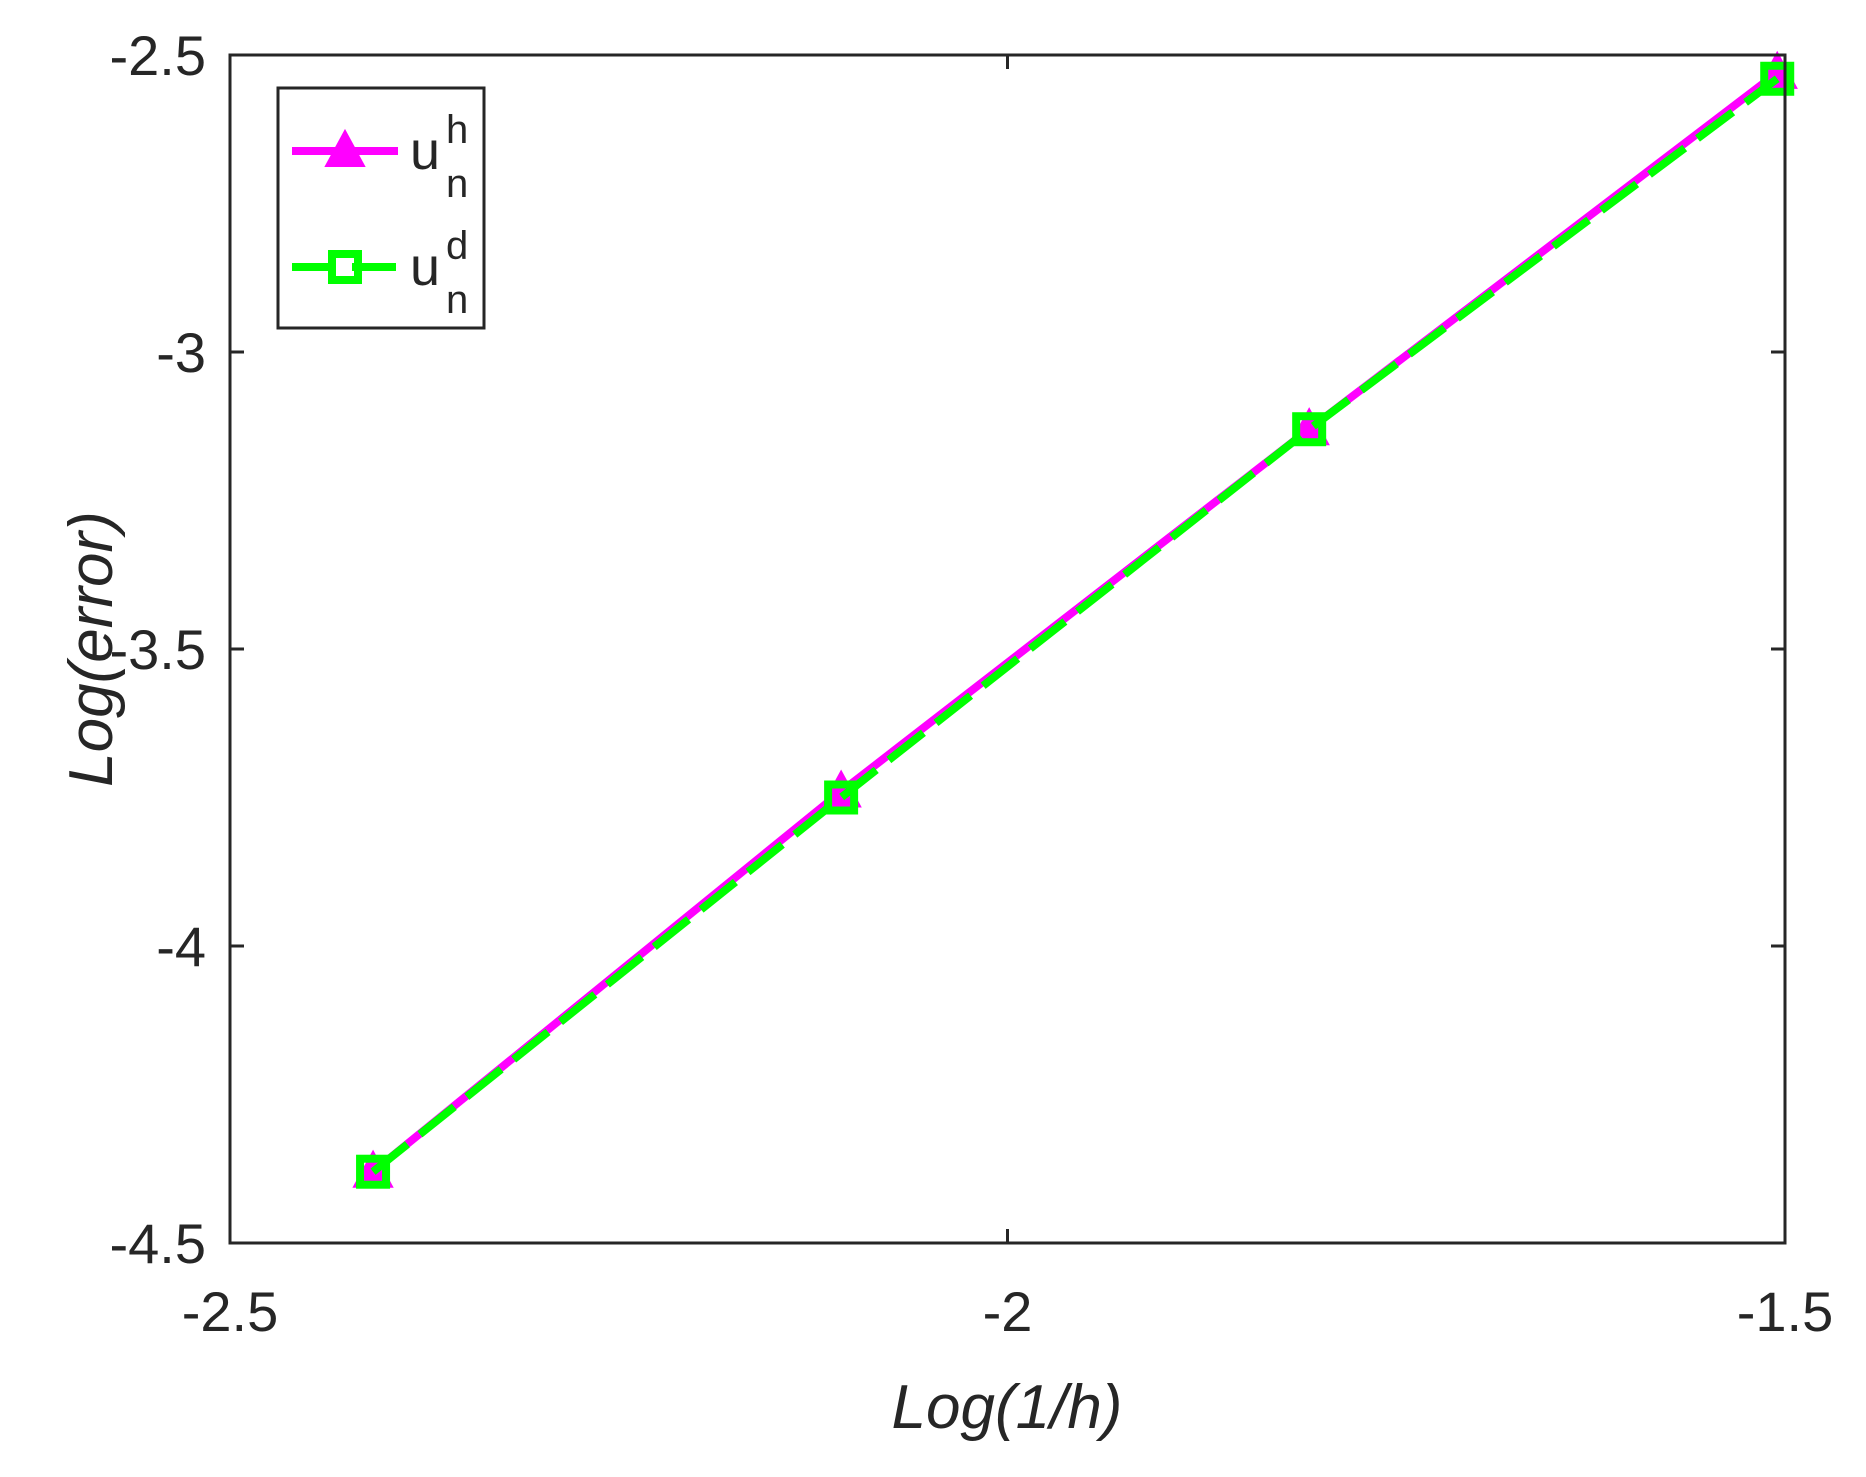  What do you see at coordinates (457, 130) in the screenshot?
I see `legend-label-superscript: h` at bounding box center [457, 130].